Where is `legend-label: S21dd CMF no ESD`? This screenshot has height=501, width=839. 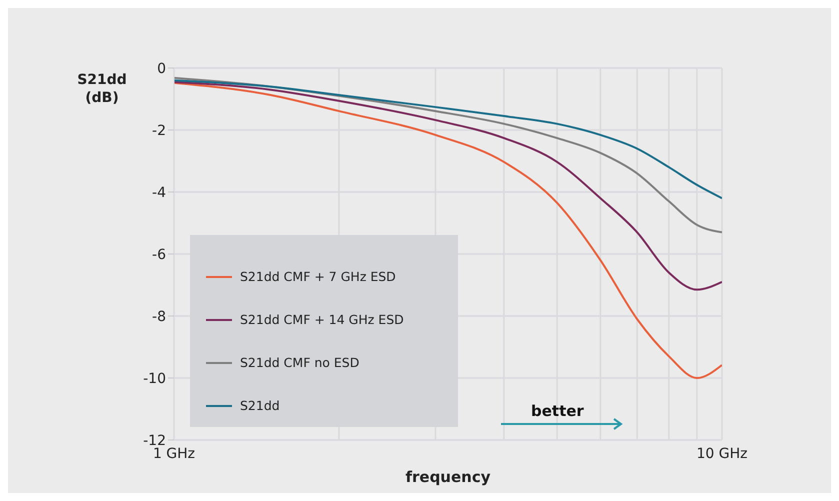
legend-label: S21dd CMF no ESD is located at coordinates (300, 362).